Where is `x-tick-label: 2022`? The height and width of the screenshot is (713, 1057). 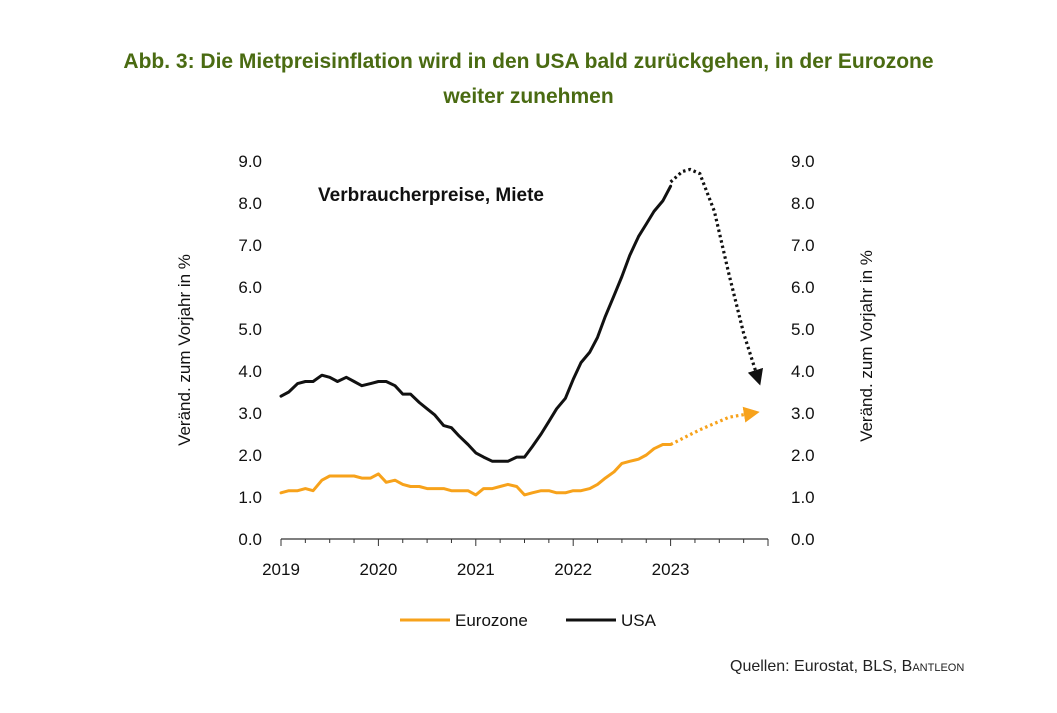 x-tick-label: 2022 is located at coordinates (573, 569).